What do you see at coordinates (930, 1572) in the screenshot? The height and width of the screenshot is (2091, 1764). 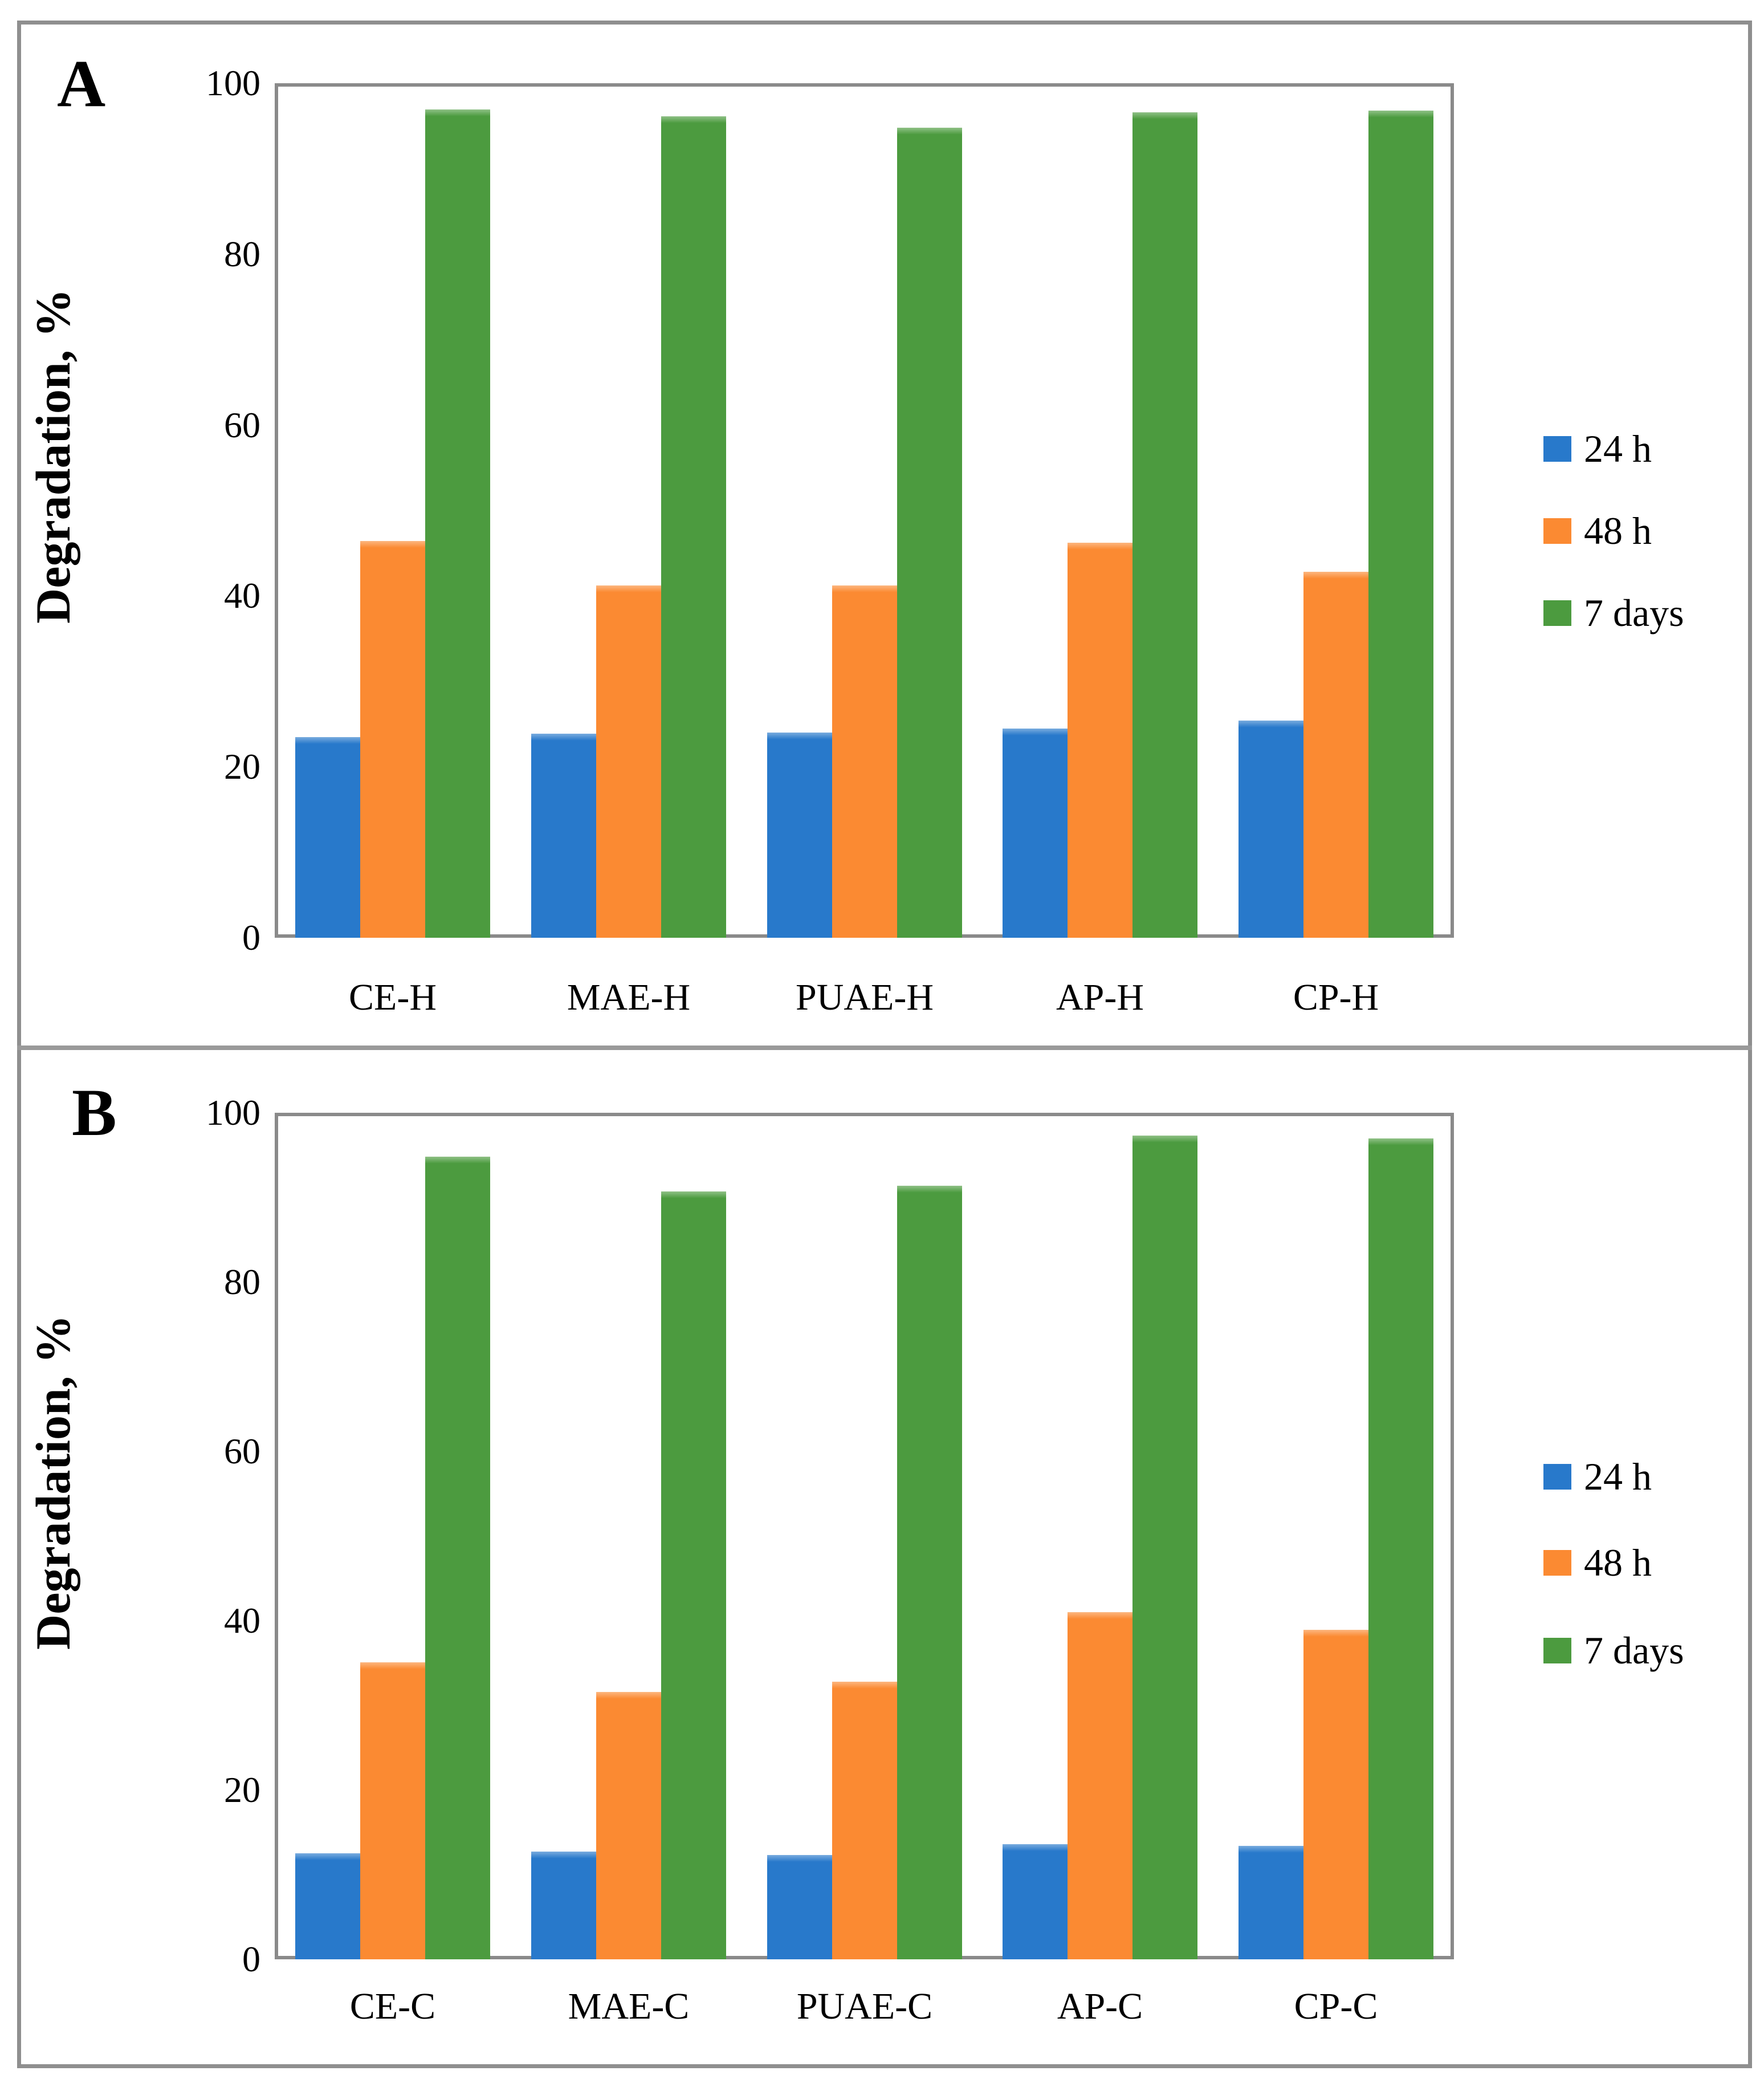 I see `bar-7days-PUAE-C` at bounding box center [930, 1572].